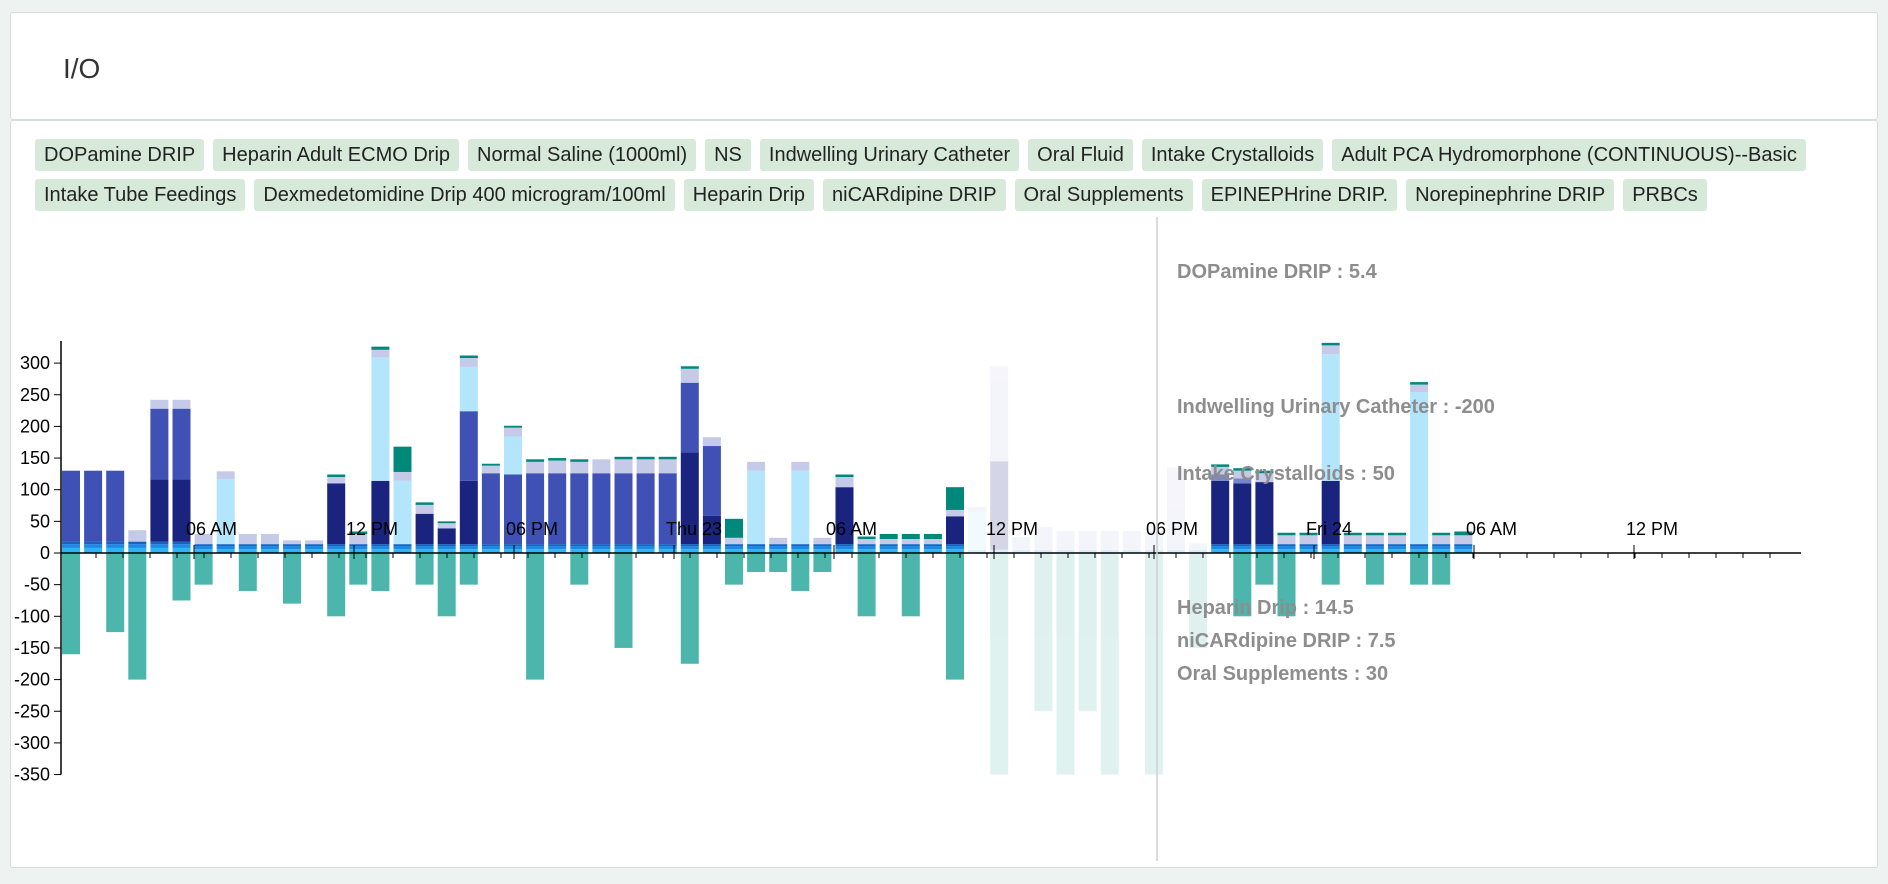 The height and width of the screenshot is (884, 1888). I want to click on bar-segment-dark, so click(1264, 513).